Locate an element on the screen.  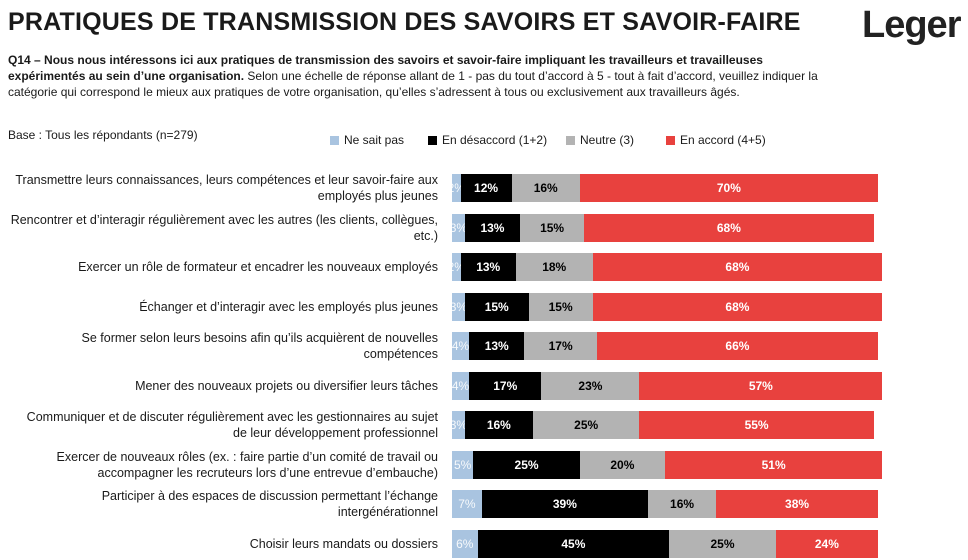
data-label: 70% is located at coordinates (728, 188).